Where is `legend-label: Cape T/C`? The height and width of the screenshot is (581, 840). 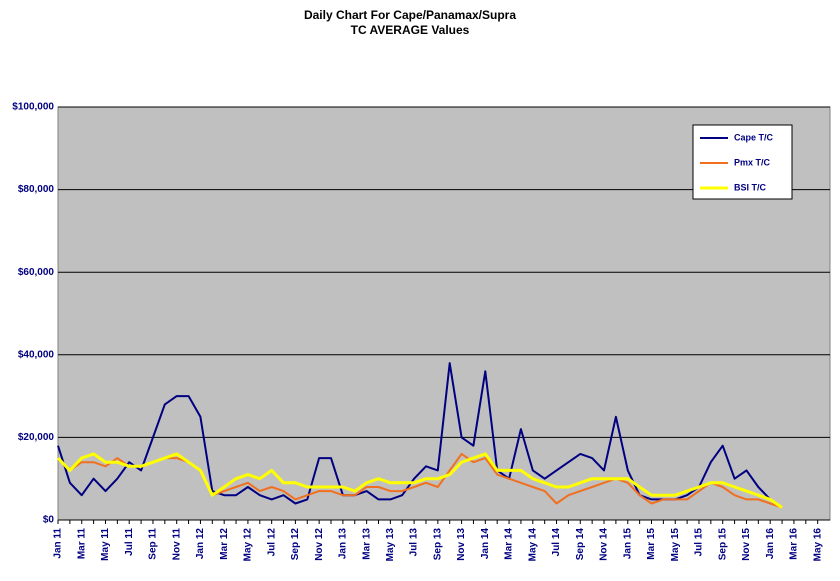 legend-label: Cape T/C is located at coordinates (754, 137).